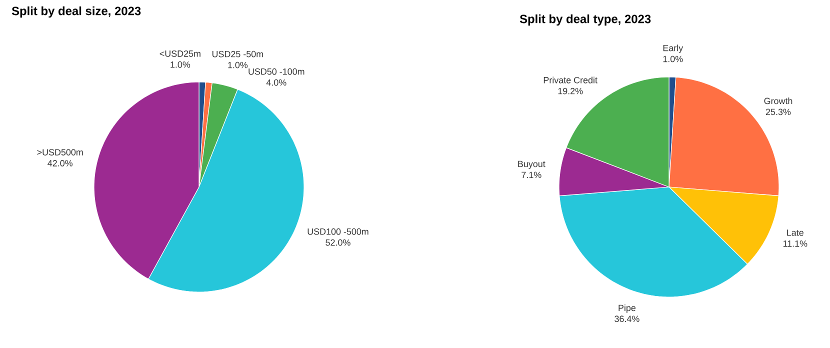 This screenshot has height=348, width=830. Describe the element at coordinates (627, 319) in the screenshot. I see `data-label: 36.4%` at that location.